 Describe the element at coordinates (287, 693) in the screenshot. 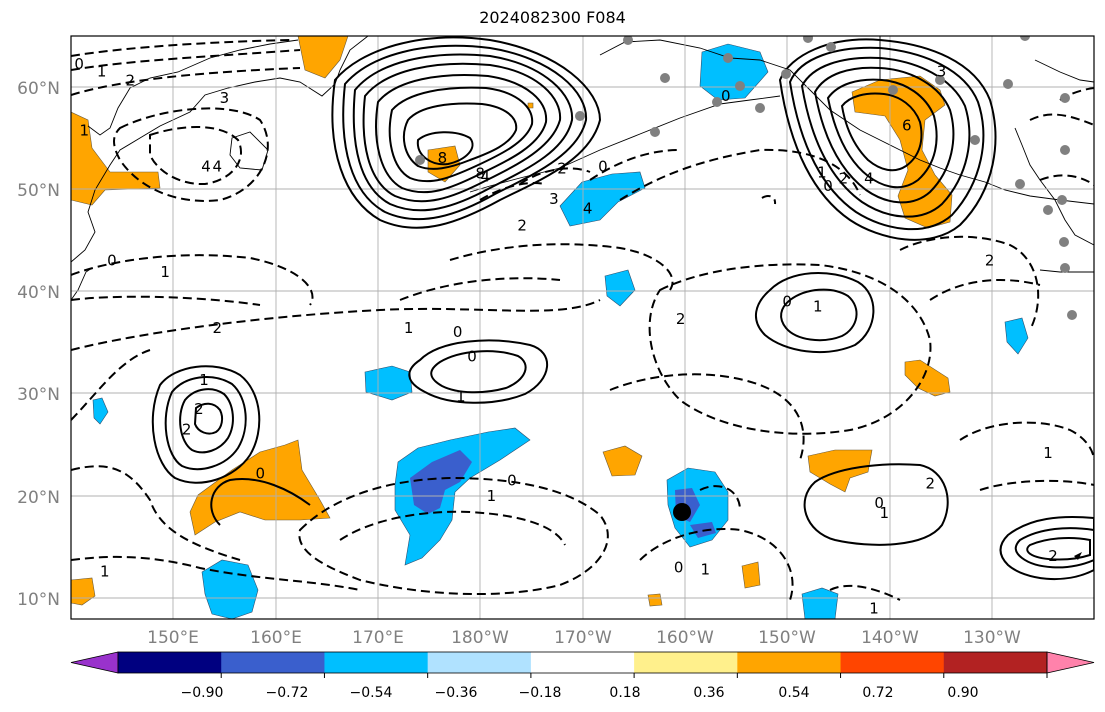

I see `colorbar-tick-label: −0.72` at that location.